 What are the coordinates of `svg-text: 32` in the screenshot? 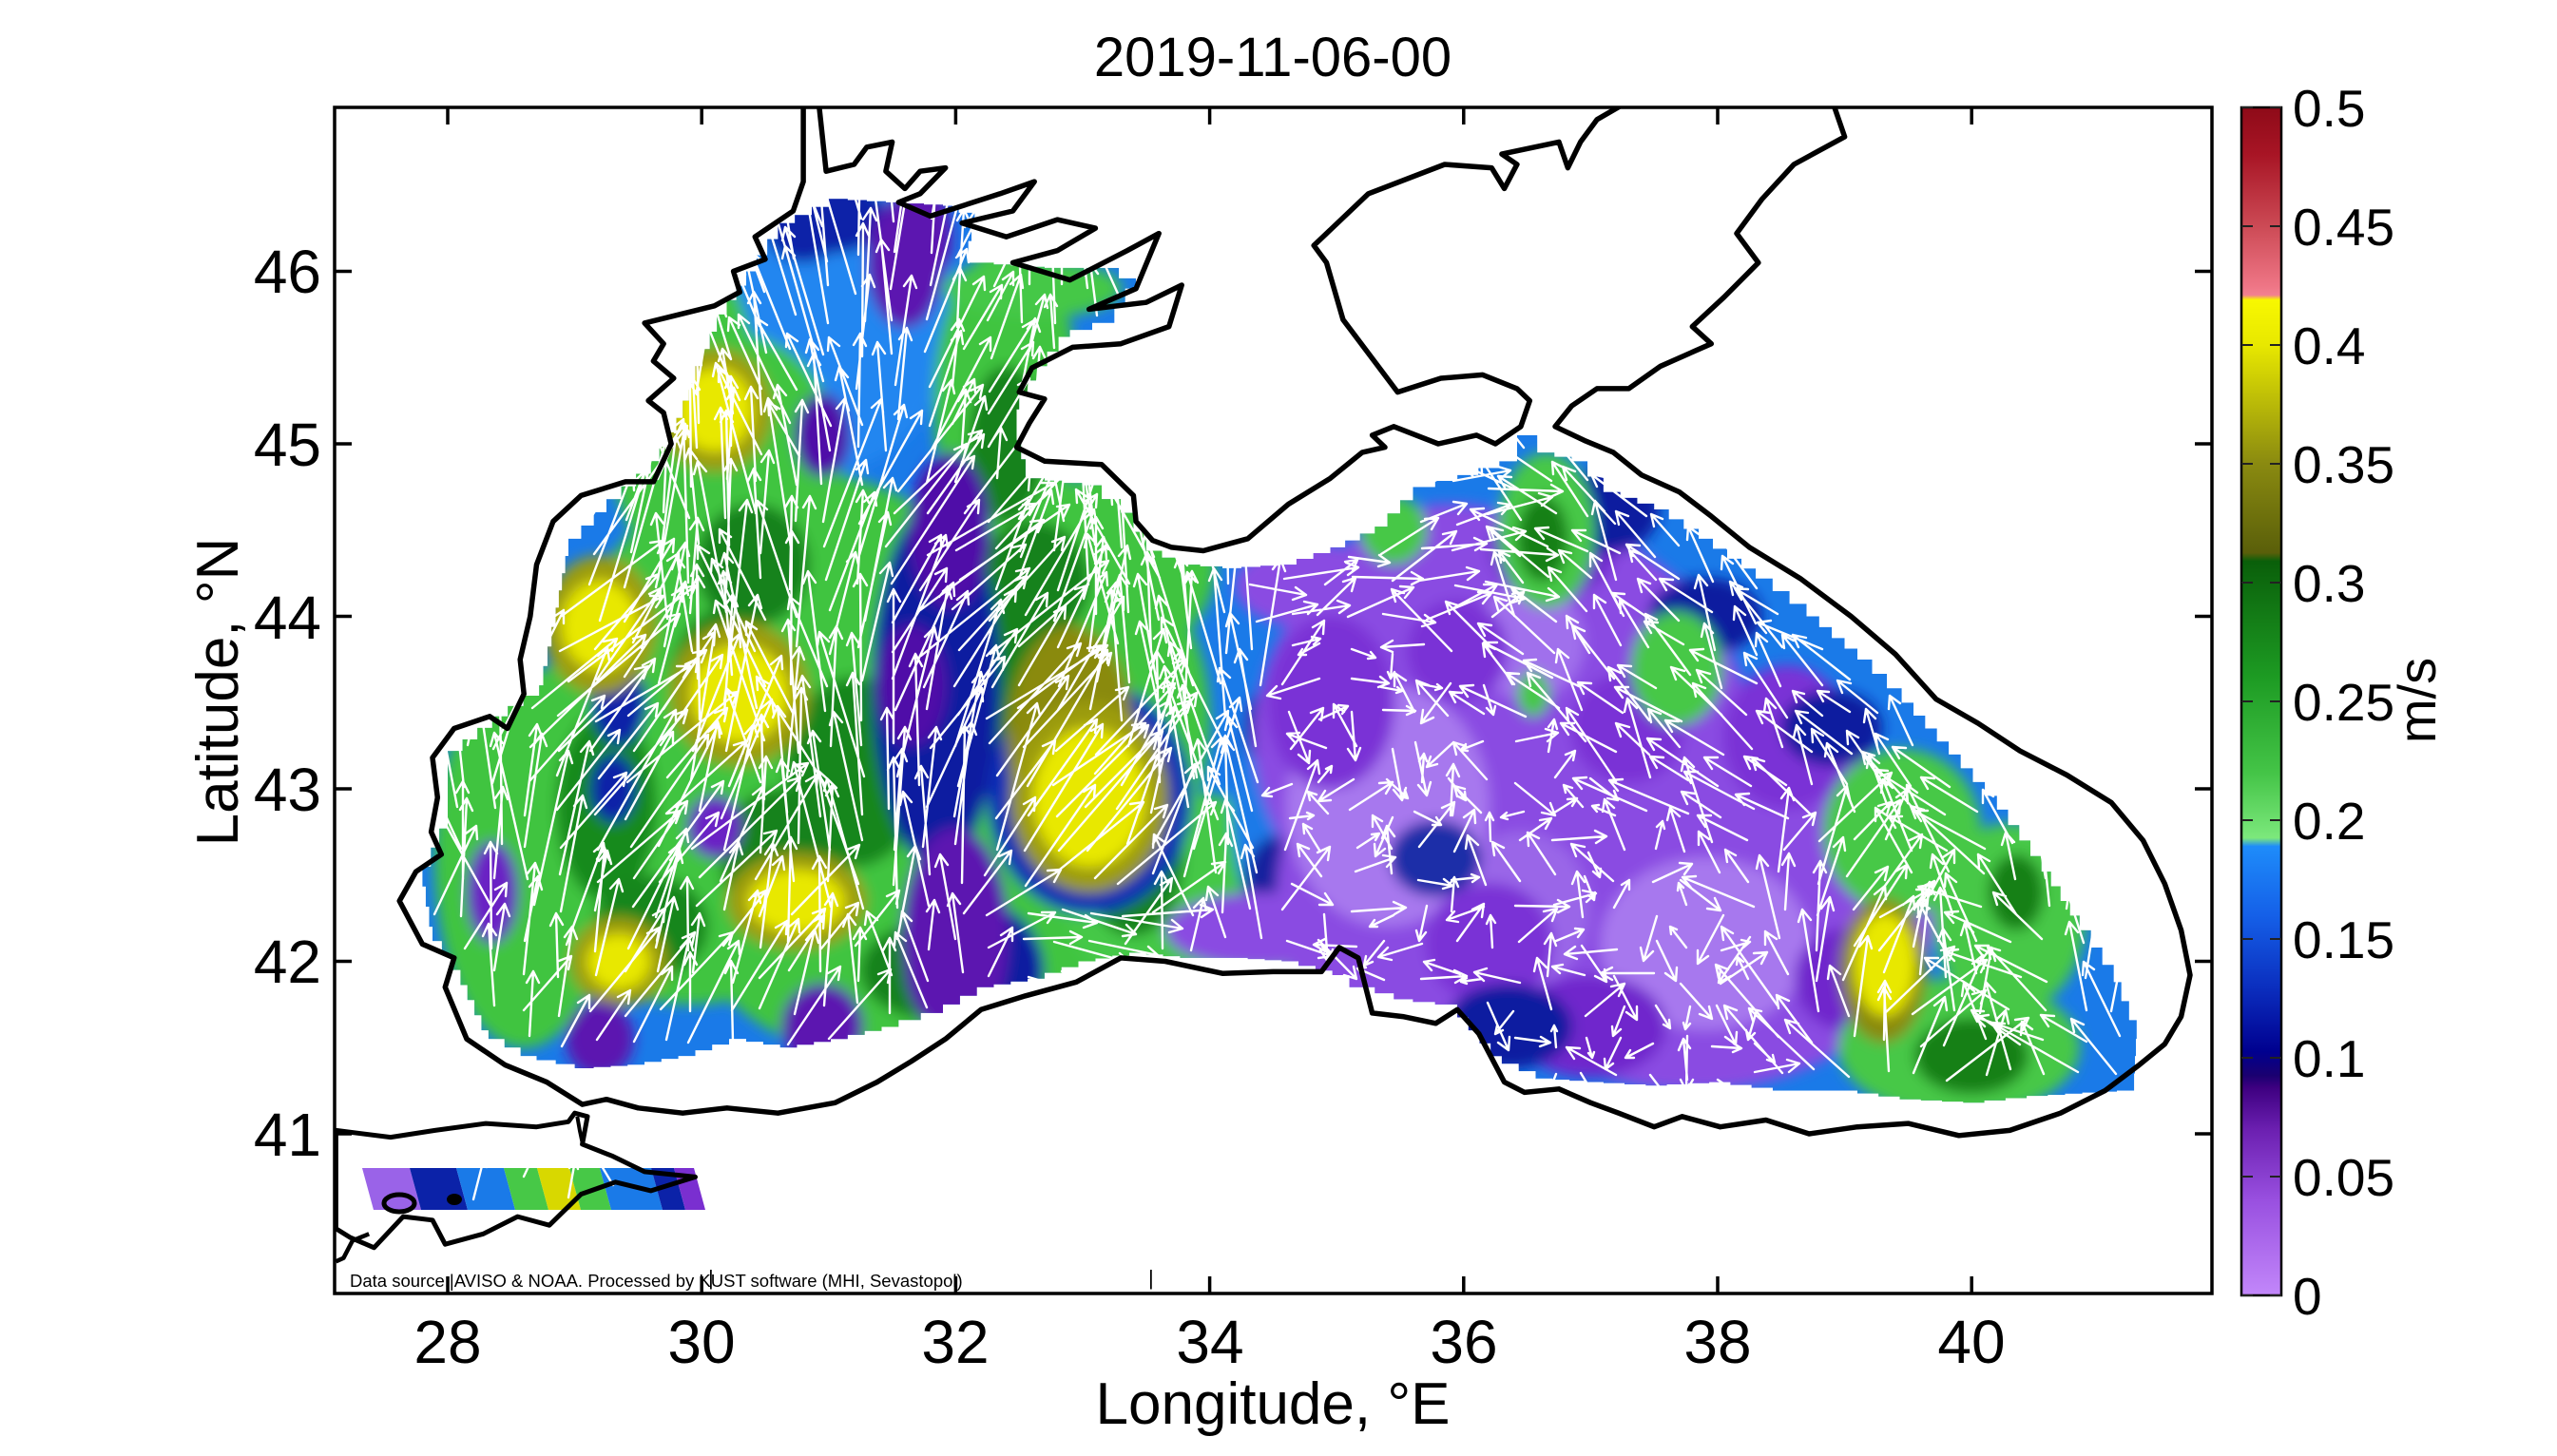 It's located at (955, 1342).